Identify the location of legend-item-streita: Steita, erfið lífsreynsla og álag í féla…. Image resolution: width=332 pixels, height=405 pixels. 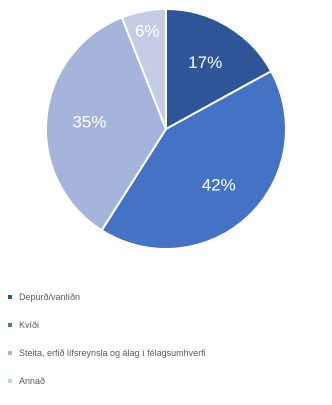
(167, 352).